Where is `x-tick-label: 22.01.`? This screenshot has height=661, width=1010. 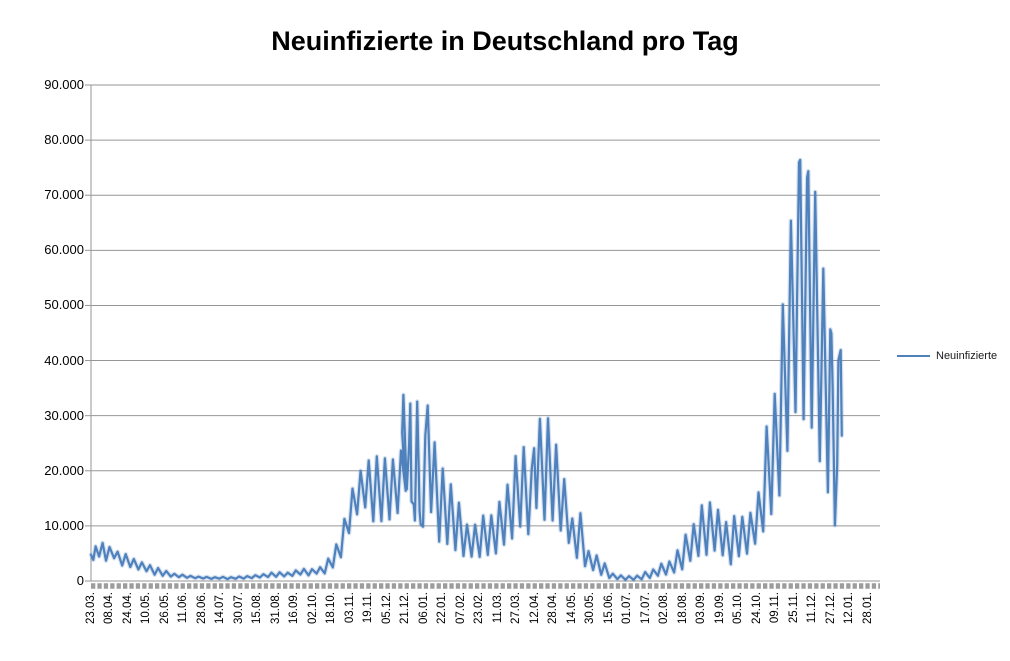 x-tick-label: 22.01. is located at coordinates (442, 608).